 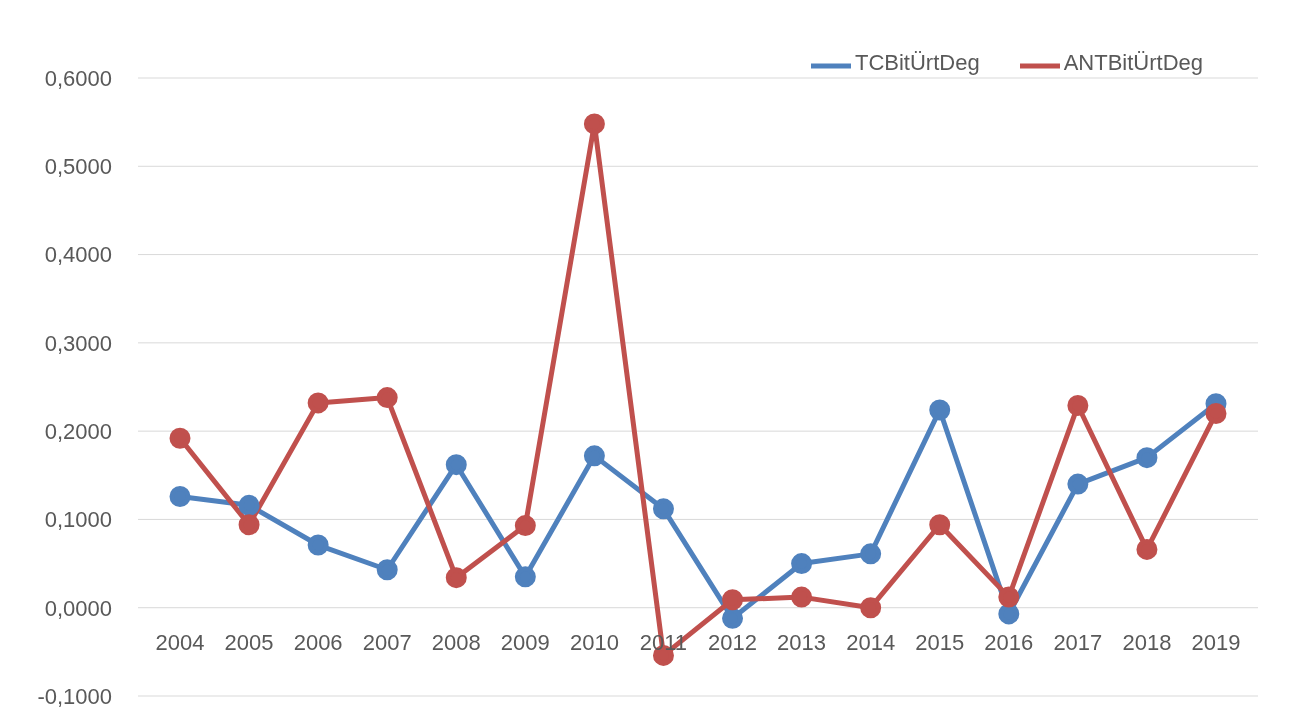 What do you see at coordinates (733, 642) in the screenshot?
I see `x-tick-label: 2012` at bounding box center [733, 642].